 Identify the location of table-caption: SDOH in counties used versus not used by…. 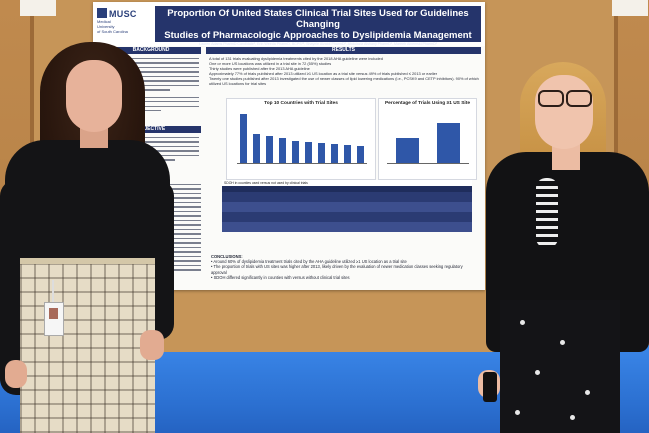
(266, 183).